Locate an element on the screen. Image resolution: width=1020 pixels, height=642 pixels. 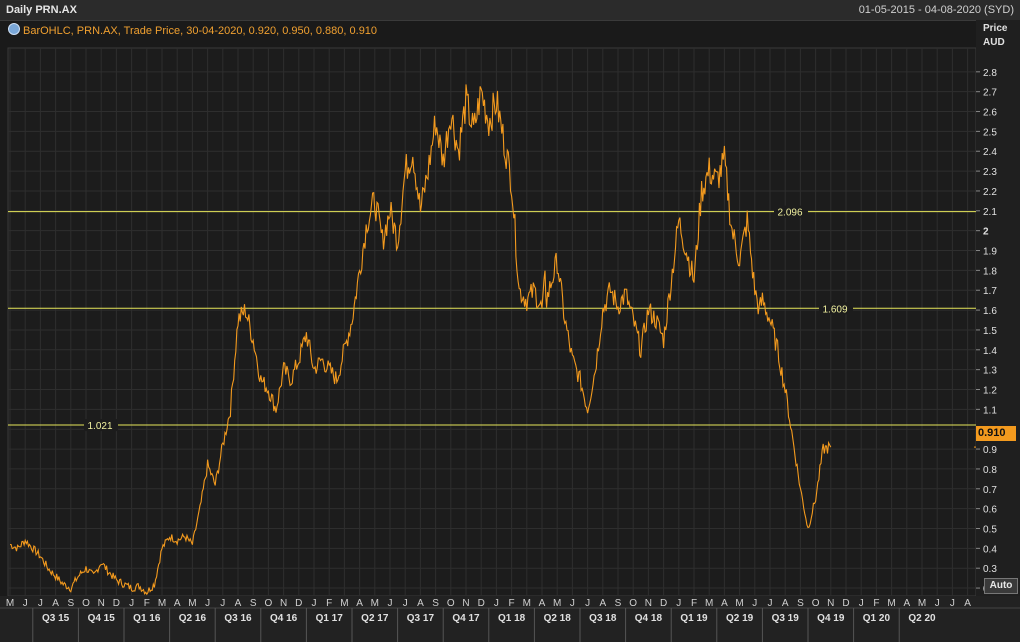
quarter-label: Q1 18 is located at coordinates (512, 618).